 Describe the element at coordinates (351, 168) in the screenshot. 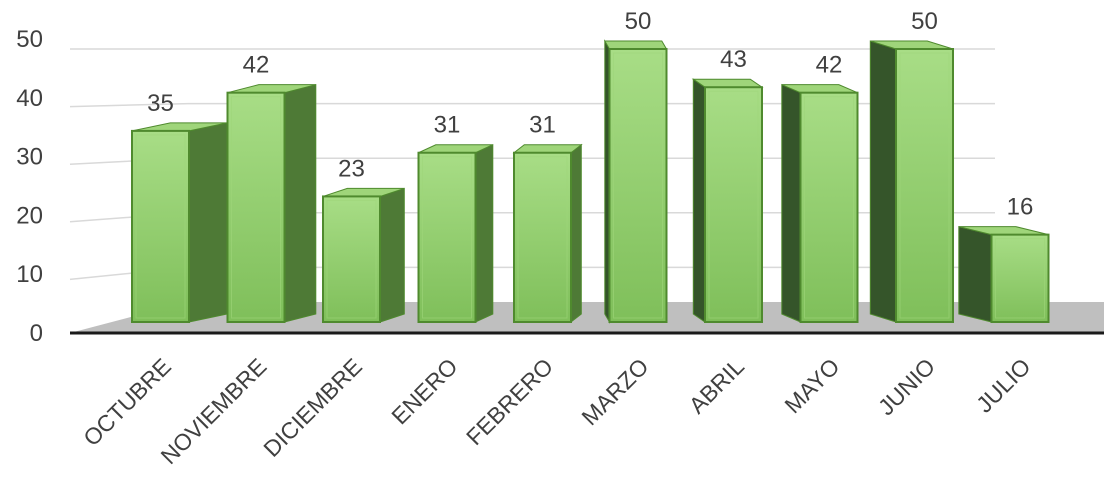

I see `data-label: 23` at that location.